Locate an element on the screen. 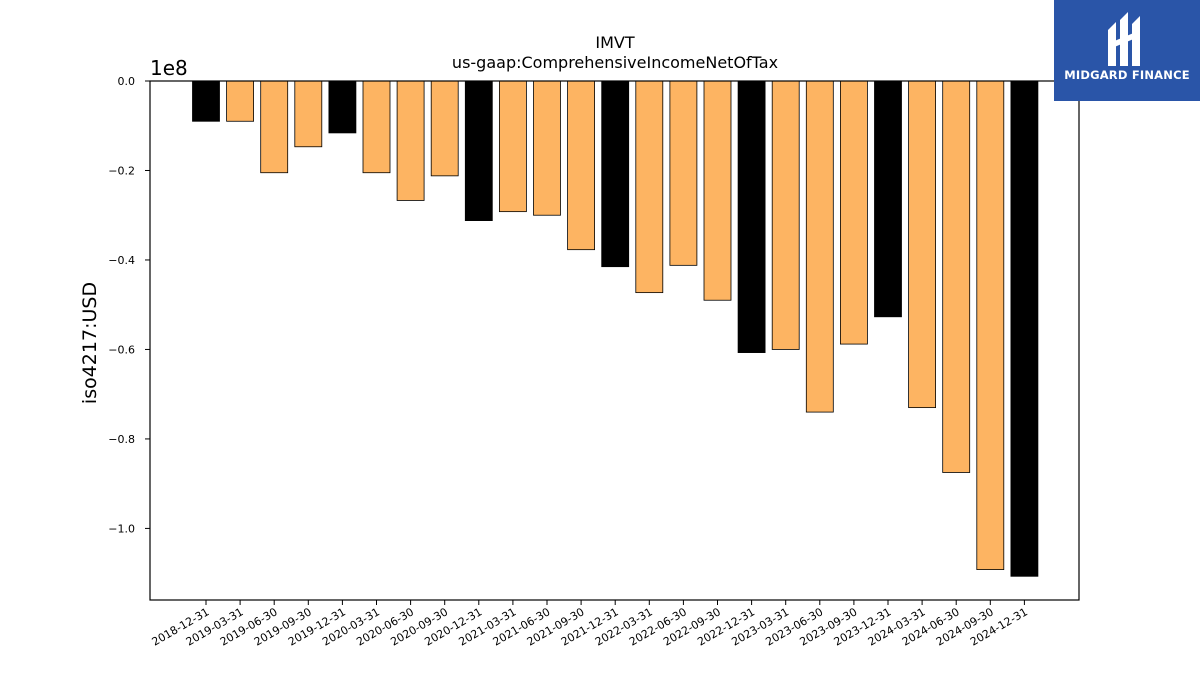  y-axis-ticks: 0.0 −0.2 −0.4 −0.6 −0.8 −1.0 is located at coordinates (129, 305).